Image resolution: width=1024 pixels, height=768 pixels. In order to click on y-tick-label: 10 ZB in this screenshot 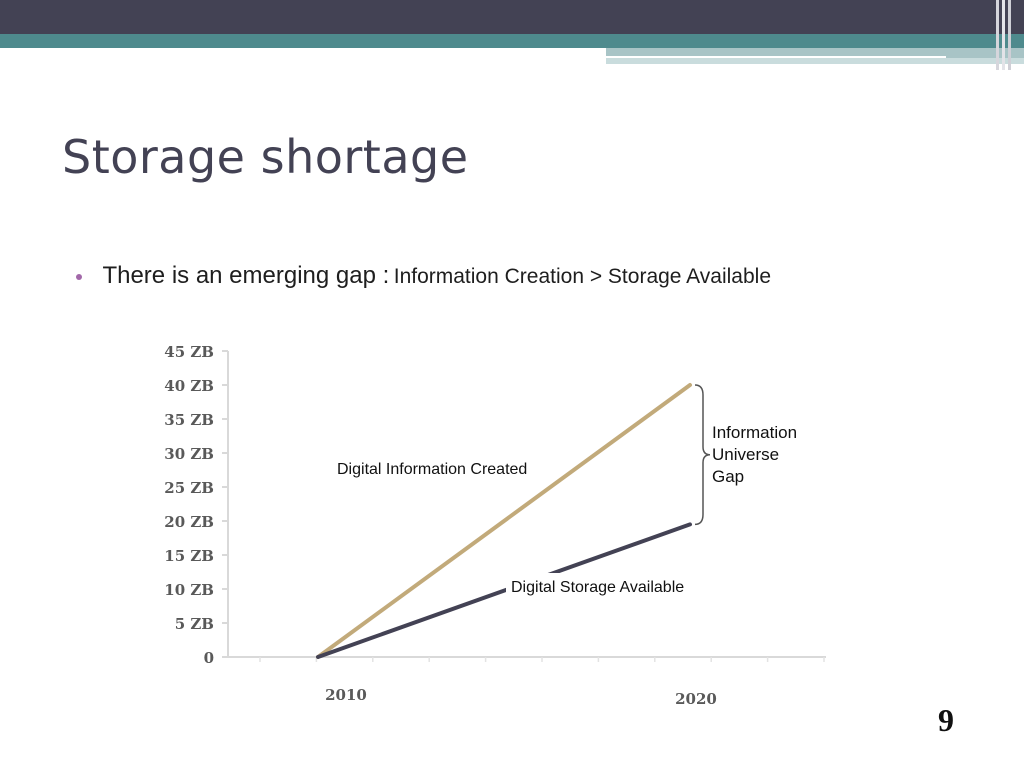, I will do `click(189, 590)`.